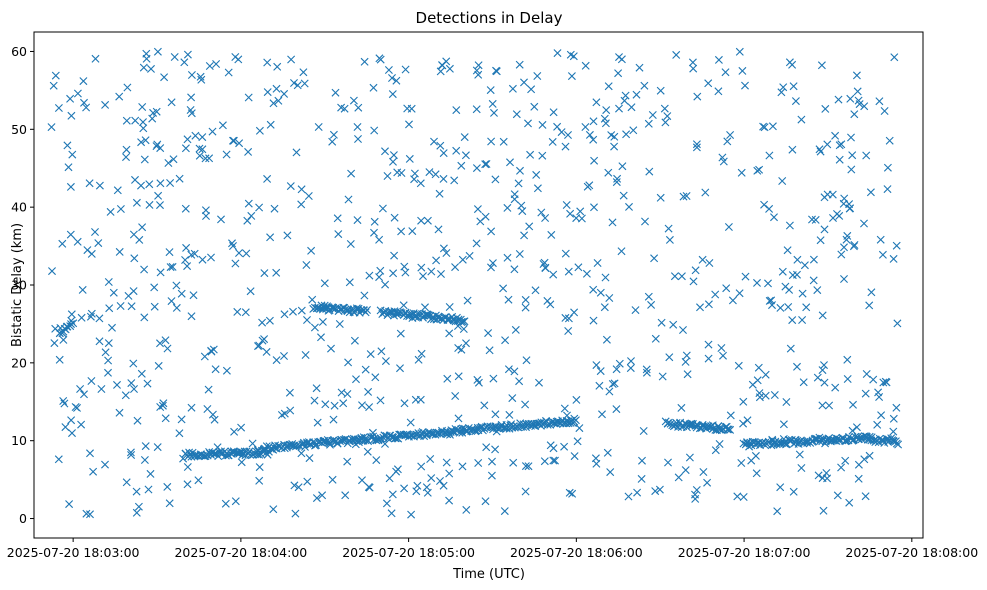 The height and width of the screenshot is (590, 987). Describe the element at coordinates (19, 440) in the screenshot. I see `y-tick-label: 10` at that location.